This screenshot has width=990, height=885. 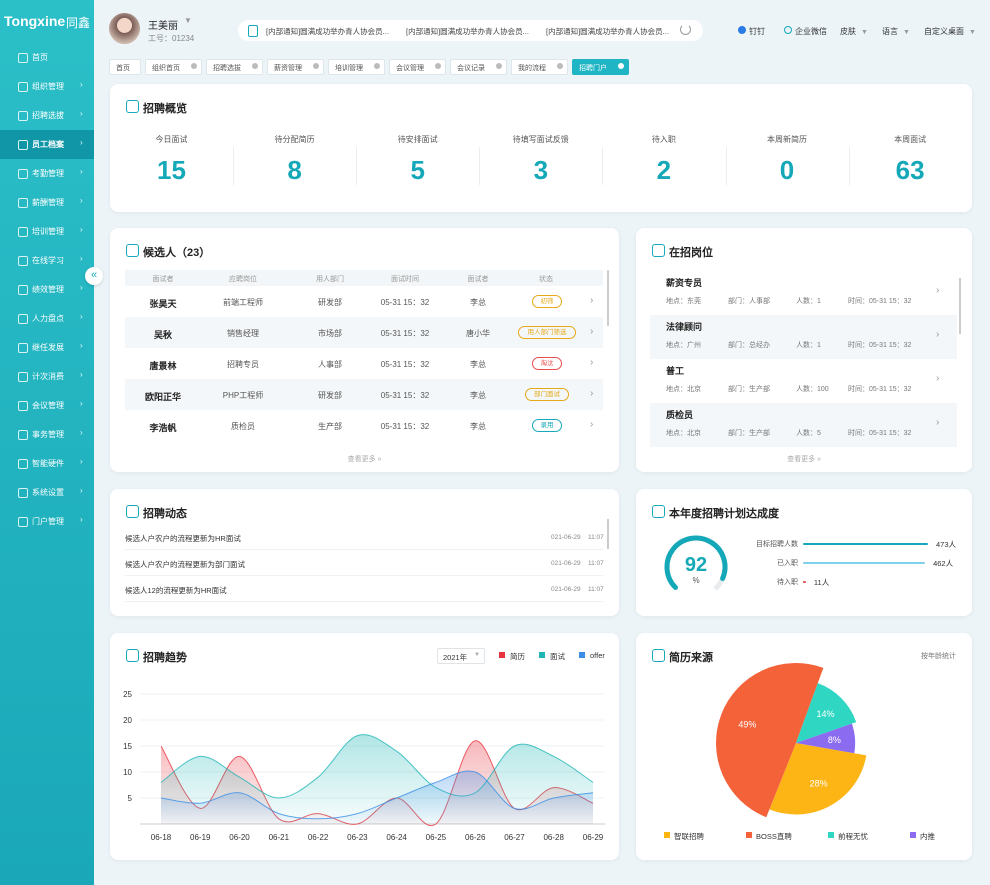 I want to click on header-link: 皮肤 ▼, so click(x=854, y=31).